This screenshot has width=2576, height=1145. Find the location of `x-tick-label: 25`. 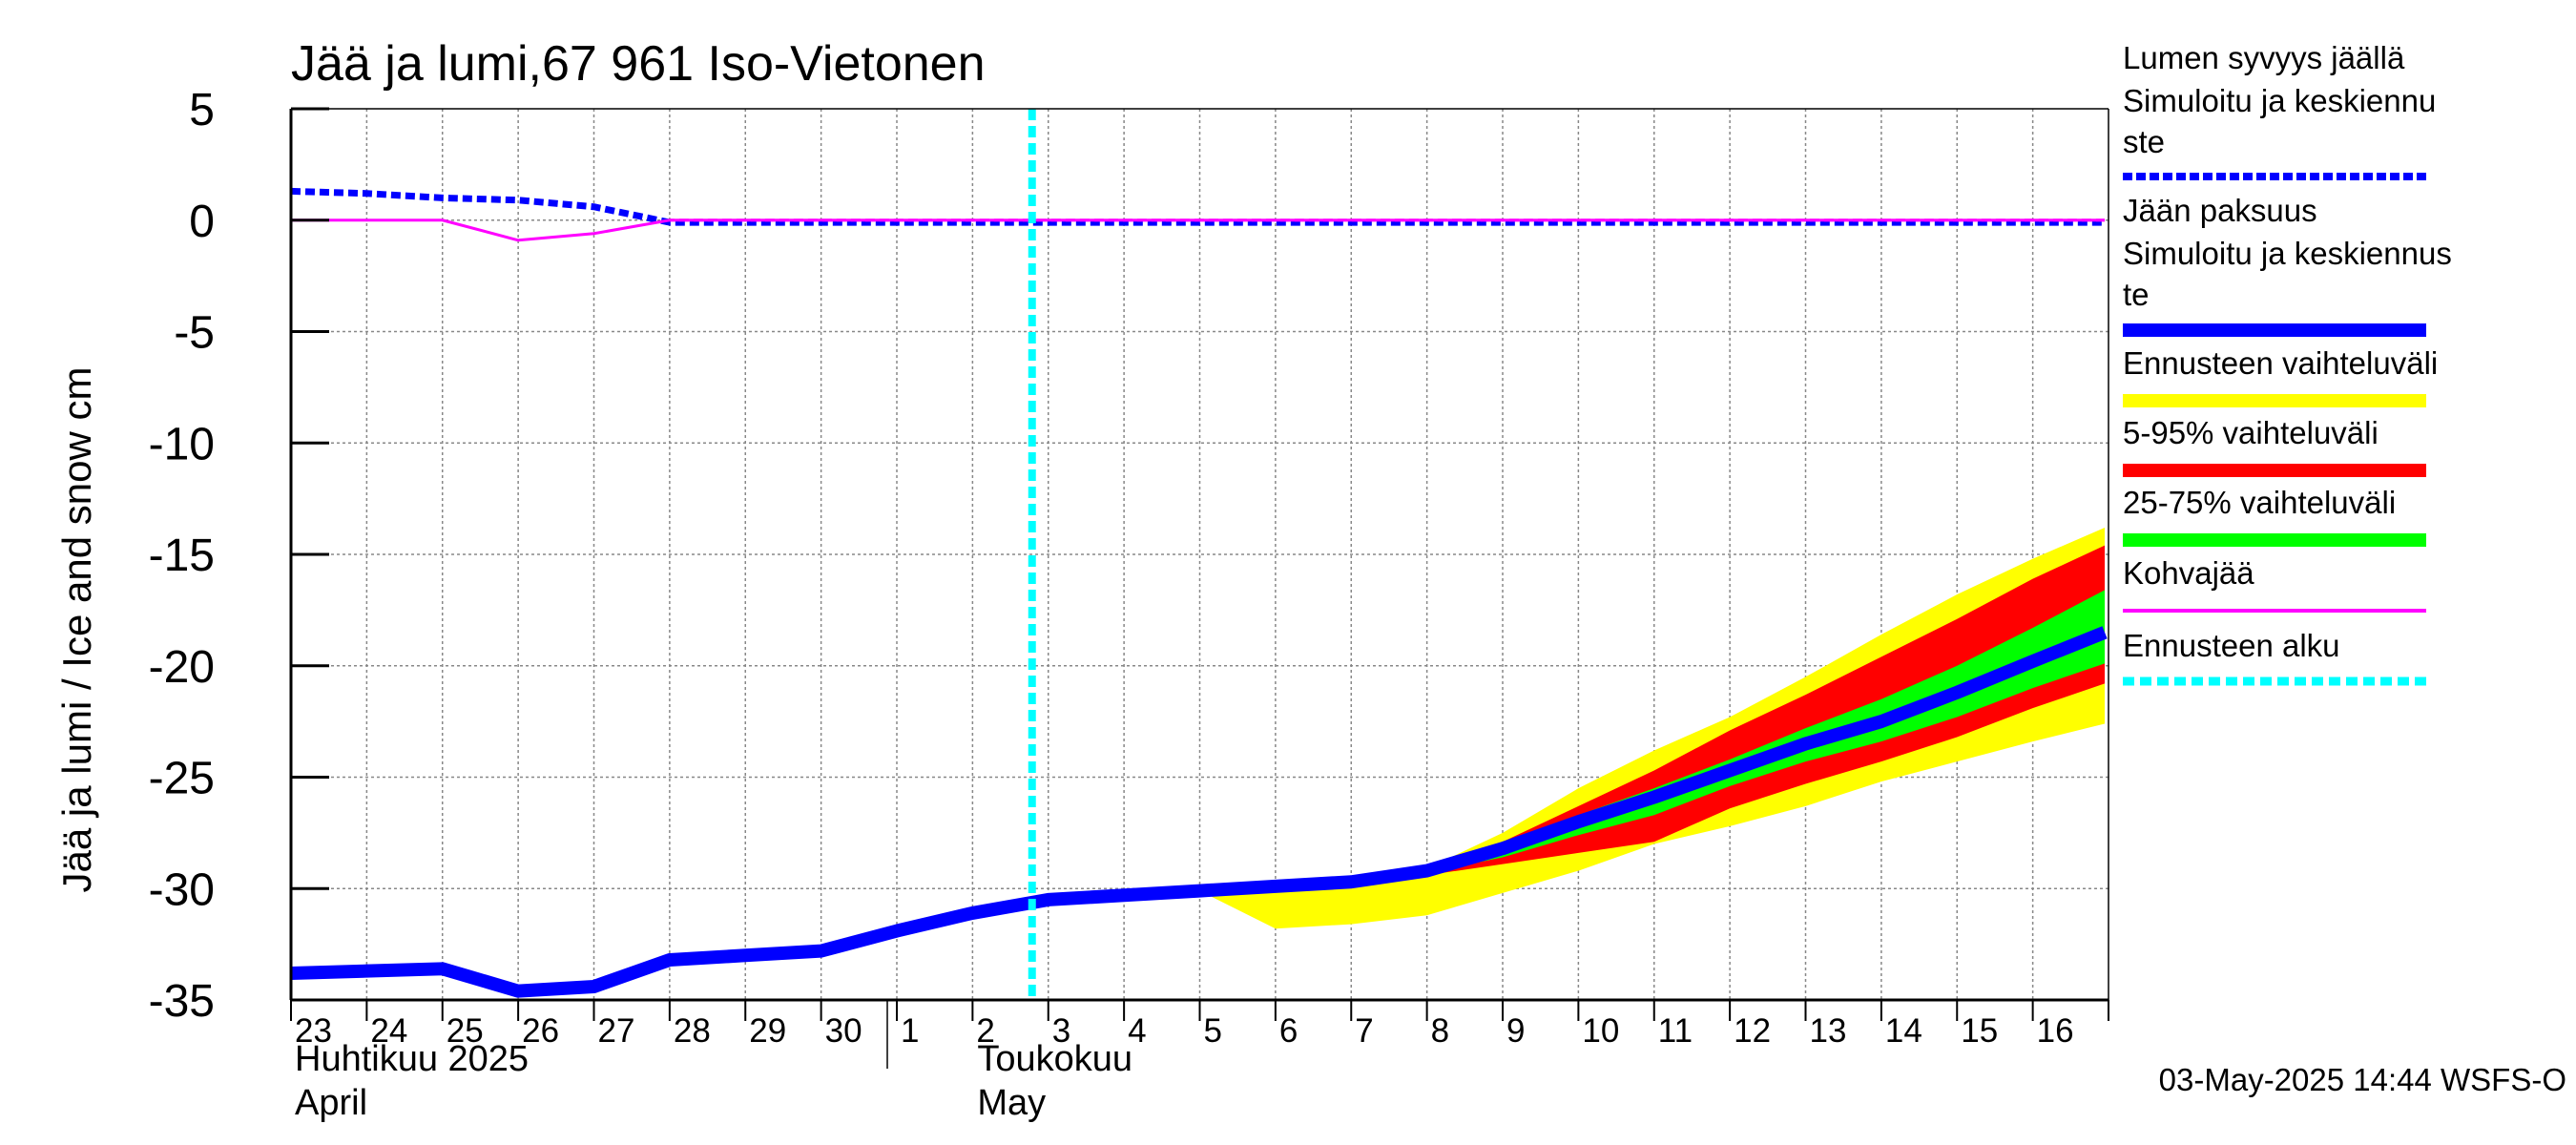

x-tick-label: 25 is located at coordinates (465, 1031).